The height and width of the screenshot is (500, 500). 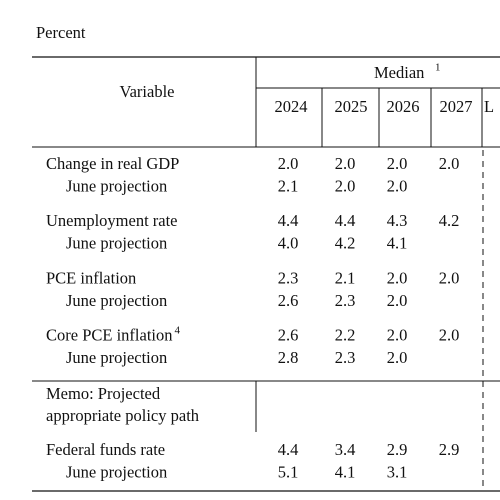 I want to click on memo-text: Memo: Projected, so click(x=103, y=393).